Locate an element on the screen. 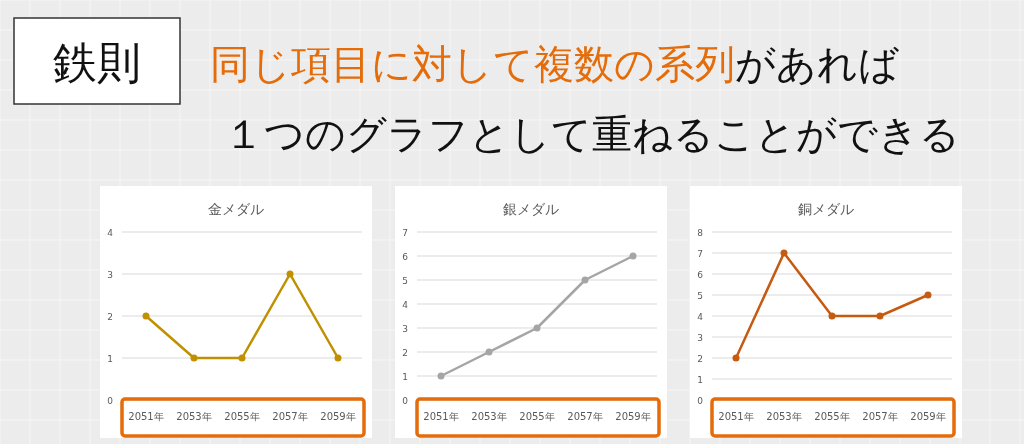  text: があれば is located at coordinates (817, 64).